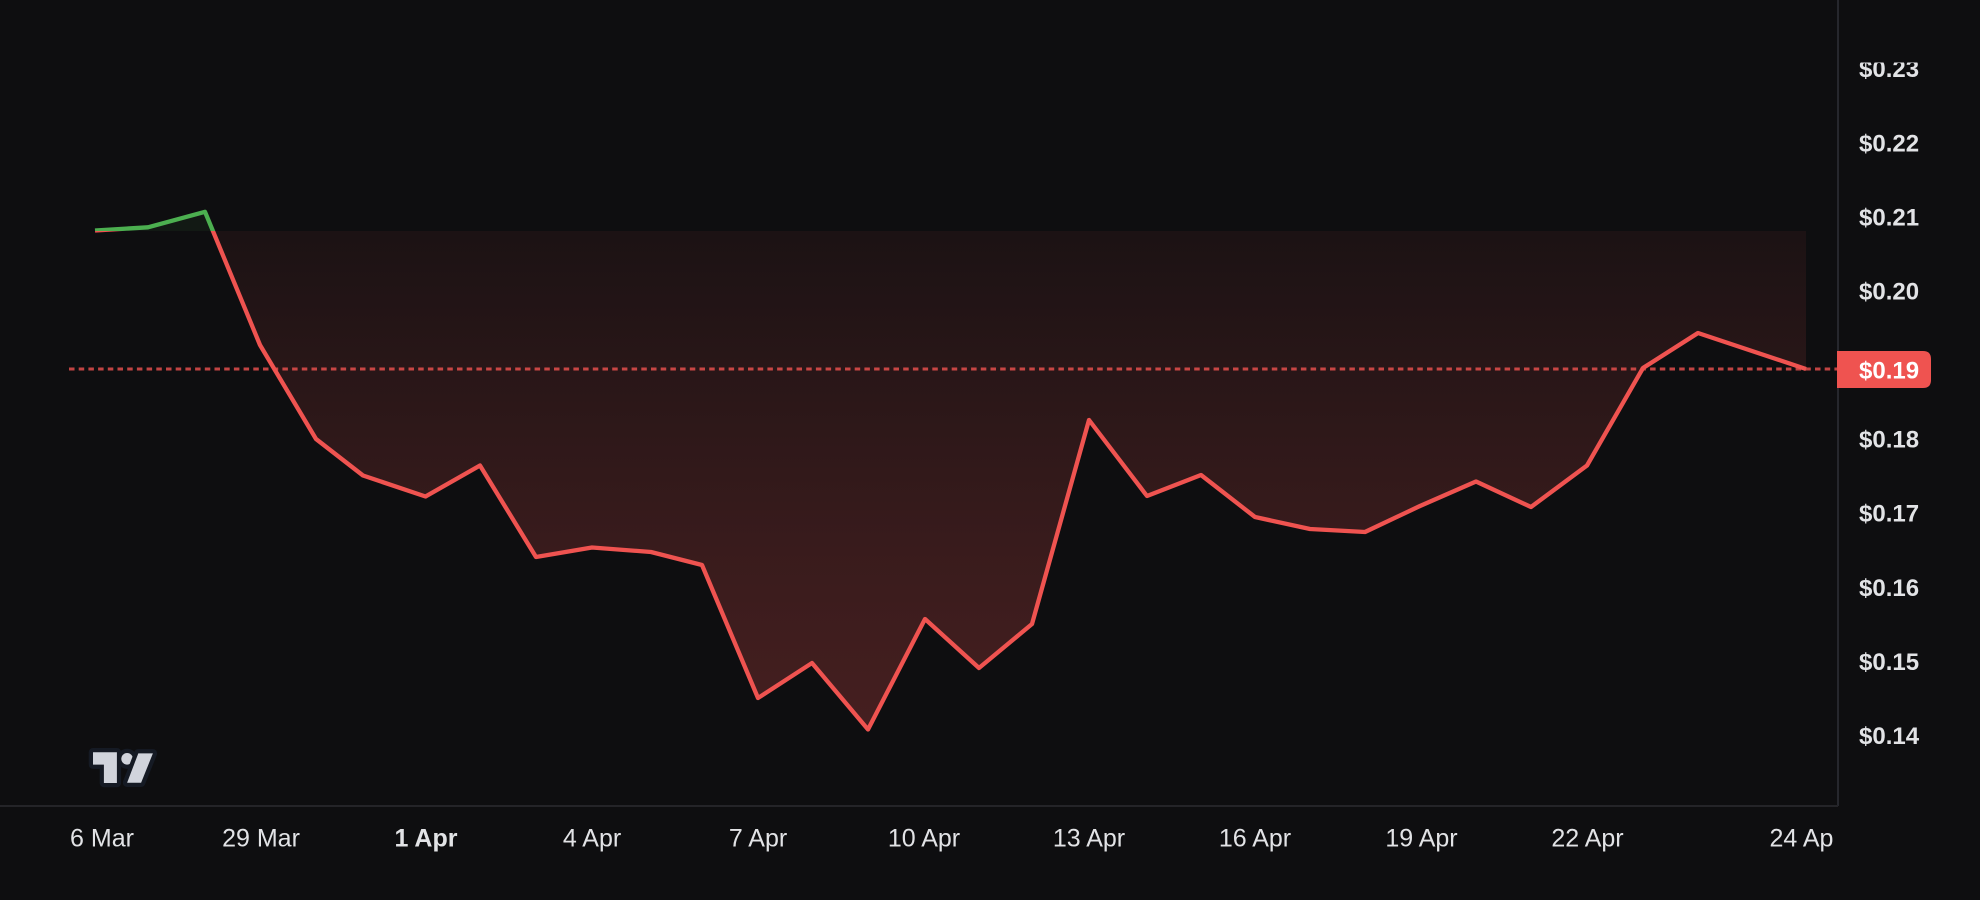 This screenshot has height=900, width=1980. I want to click on svg-text: $0.18, so click(1889, 440).